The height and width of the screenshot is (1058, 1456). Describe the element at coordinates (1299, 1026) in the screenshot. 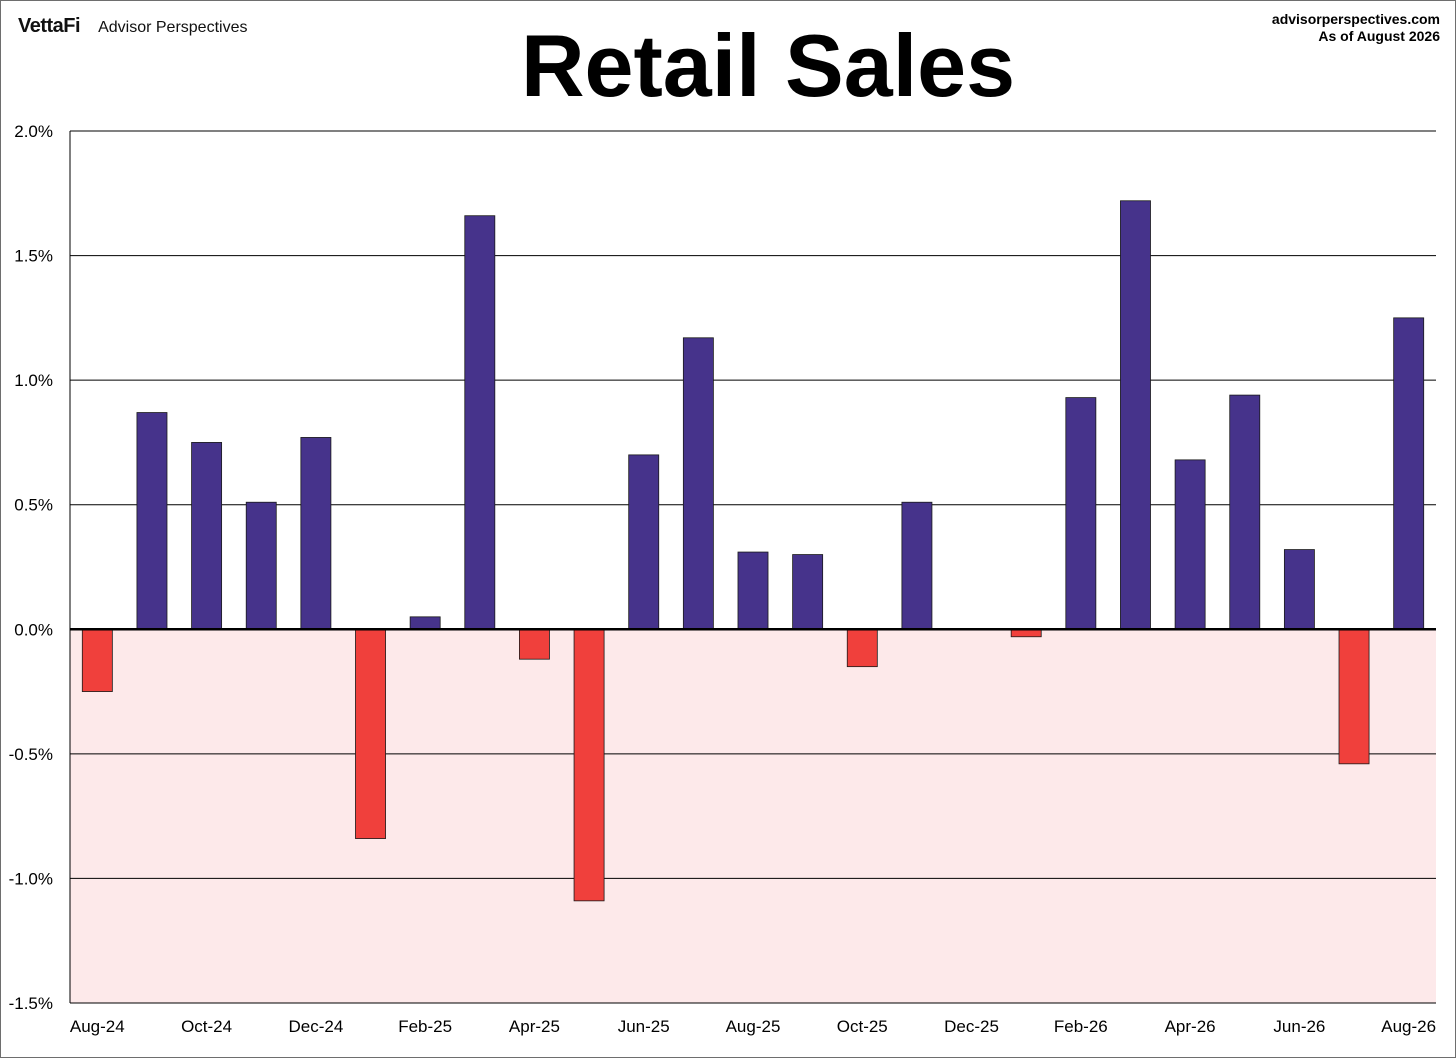

I see `x-tick-label: Jun-26` at that location.